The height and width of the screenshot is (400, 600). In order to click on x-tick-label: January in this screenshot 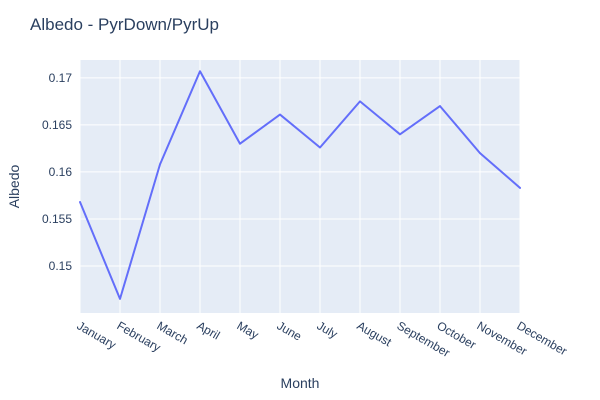, I will do `click(97, 334)`.